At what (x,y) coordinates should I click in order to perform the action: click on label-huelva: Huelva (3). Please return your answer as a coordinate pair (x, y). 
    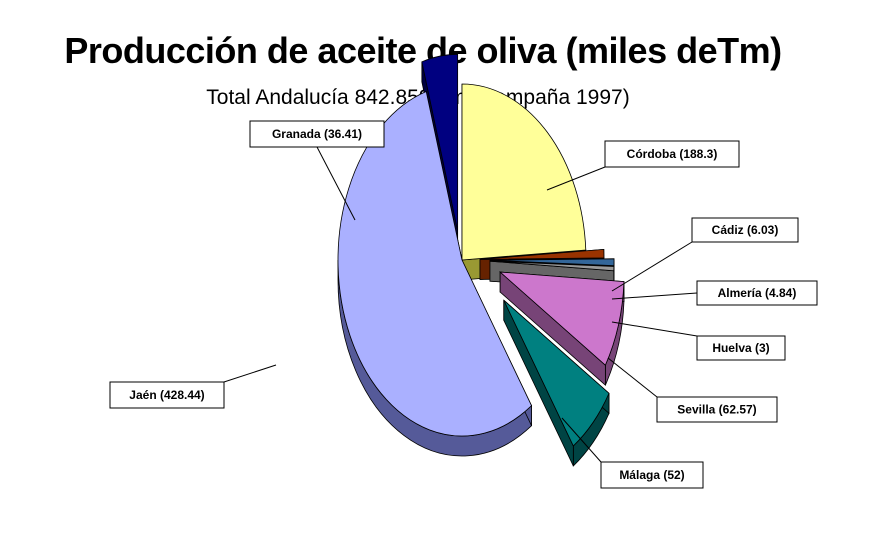
    Looking at the image, I should click on (740, 348).